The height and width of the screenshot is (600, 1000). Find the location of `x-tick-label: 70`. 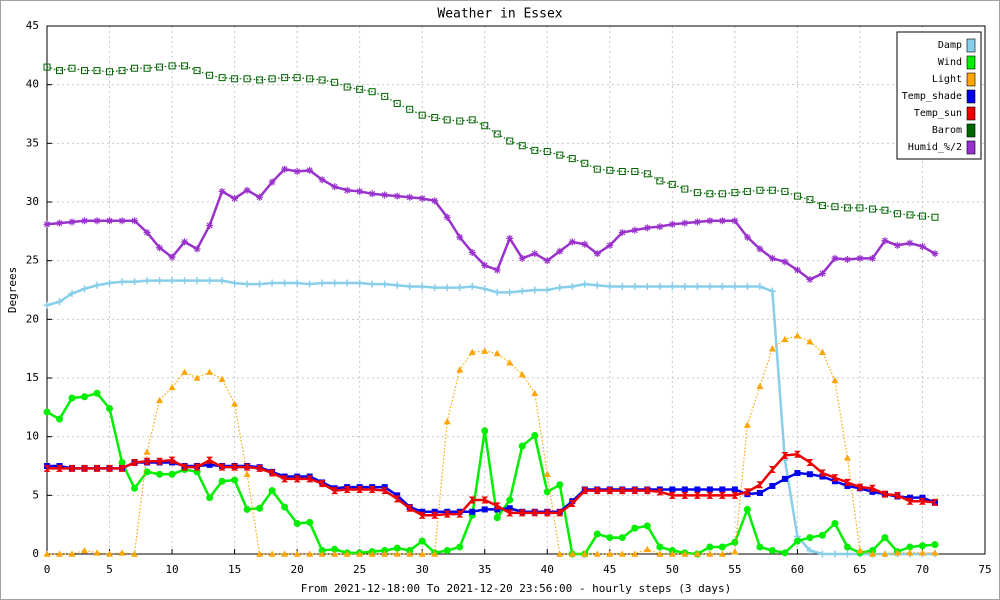

x-tick-label: 70 is located at coordinates (922, 569).